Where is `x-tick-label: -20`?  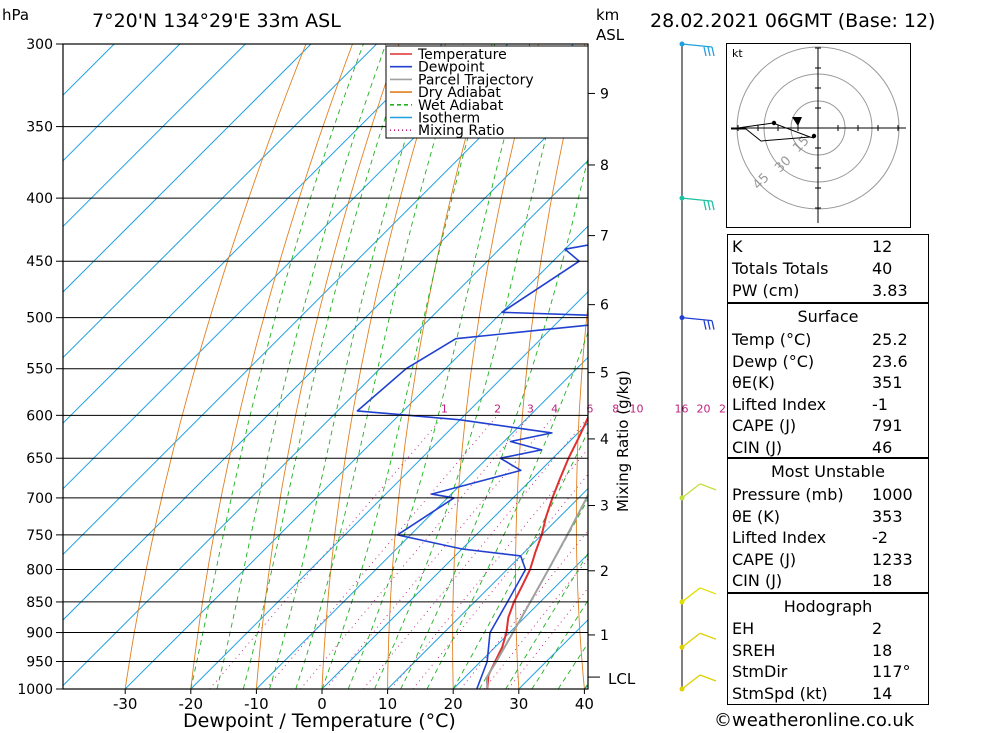 x-tick-label: -20 is located at coordinates (191, 704).